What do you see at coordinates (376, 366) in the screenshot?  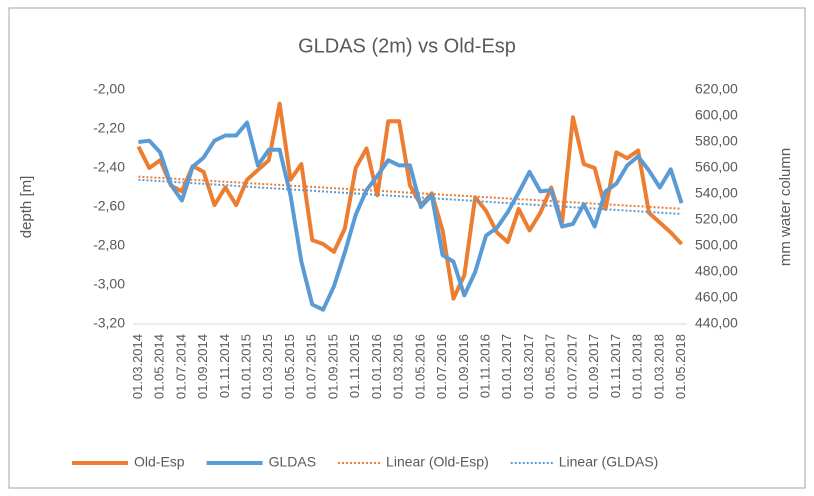 I see `x-tick-label: 01.01.2016` at bounding box center [376, 366].